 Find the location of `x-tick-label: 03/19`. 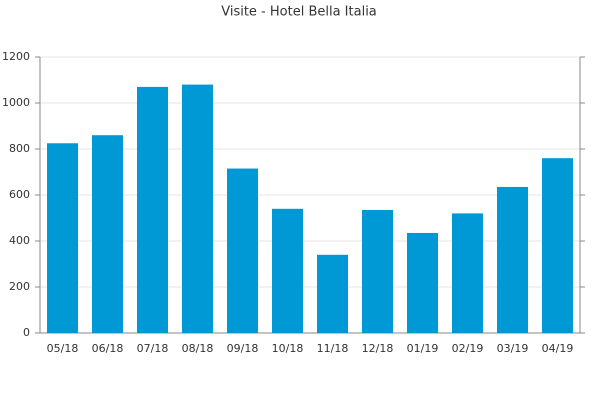

x-tick-label: 03/19 is located at coordinates (513, 348).